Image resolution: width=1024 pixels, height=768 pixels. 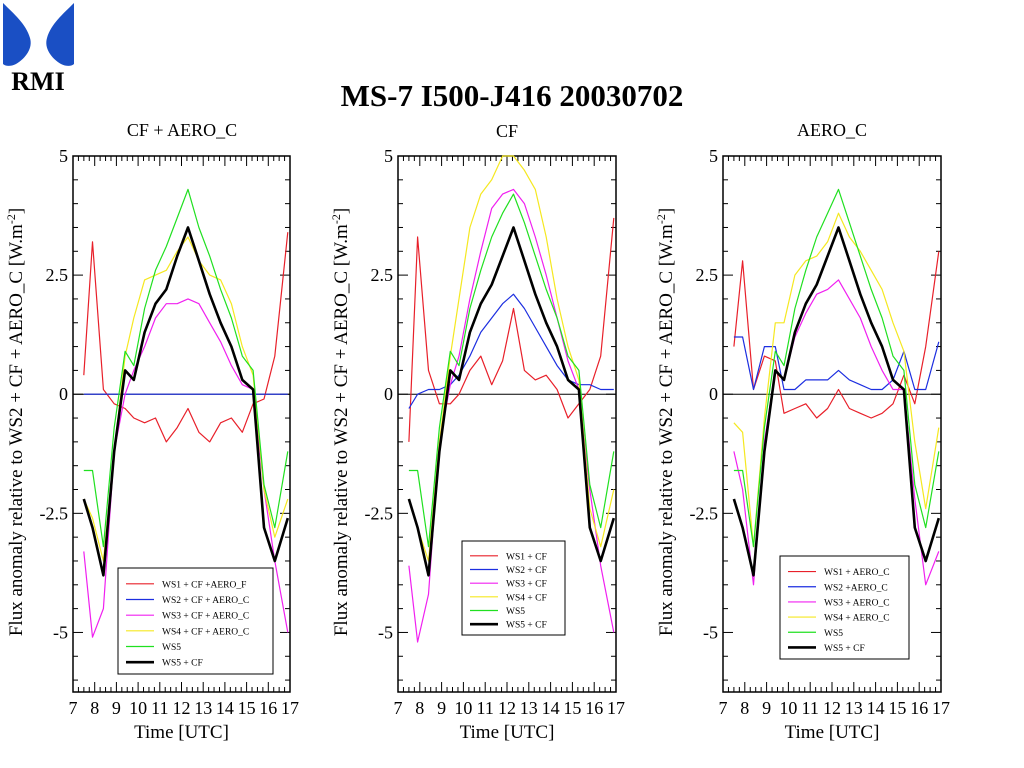 What do you see at coordinates (832, 130) in the screenshot?
I see `chart-title: AERO_C` at bounding box center [832, 130].